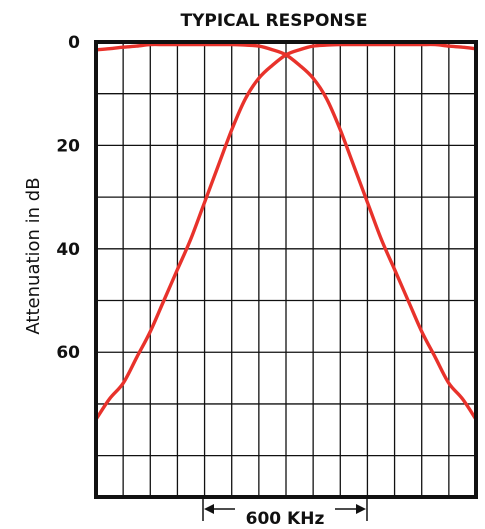 The image size is (485, 529). Describe the element at coordinates (68, 146) in the screenshot. I see `y-tick-label: 20` at that location.